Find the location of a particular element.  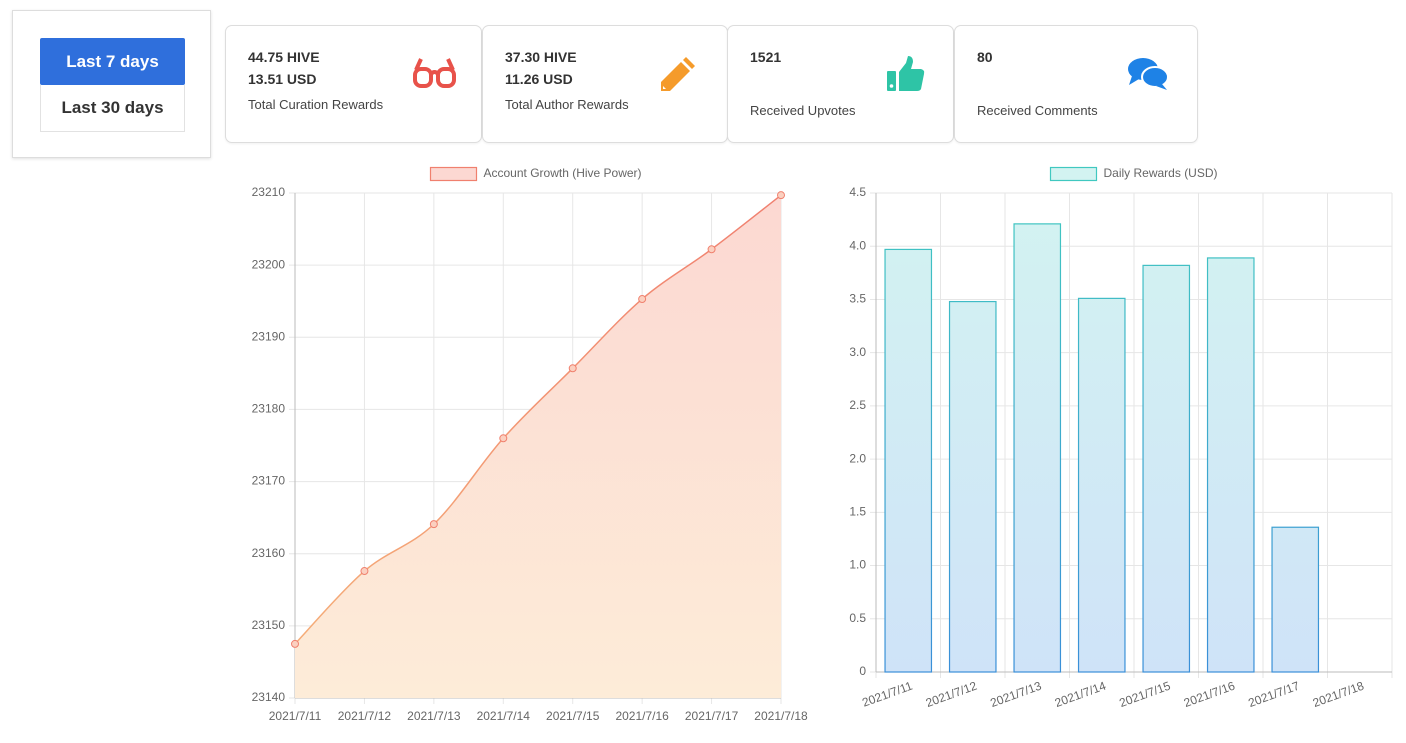

glasses-icon is located at coordinates (434, 73).